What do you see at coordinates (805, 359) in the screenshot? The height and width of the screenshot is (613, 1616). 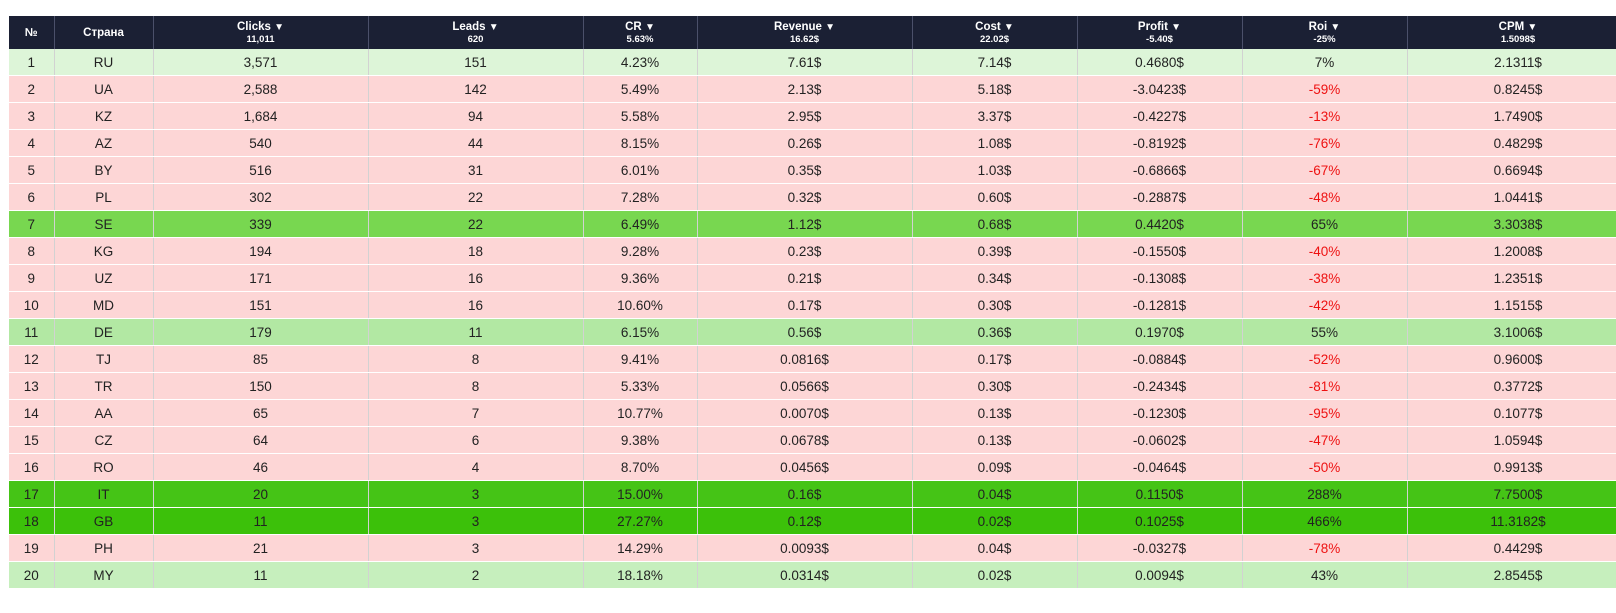 I see `row-revenue: 0.0816$` at bounding box center [805, 359].